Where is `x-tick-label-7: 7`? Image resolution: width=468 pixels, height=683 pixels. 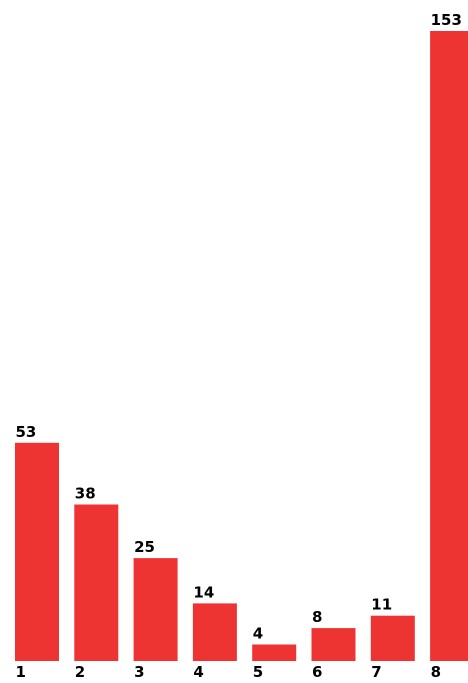
x-tick-label-7: 7 is located at coordinates (376, 672).